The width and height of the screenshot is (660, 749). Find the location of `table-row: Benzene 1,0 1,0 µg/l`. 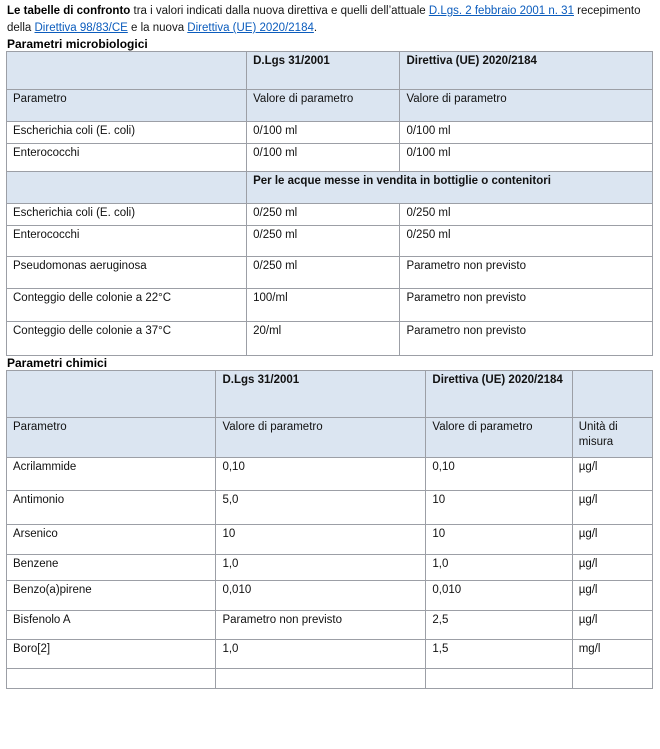

table-row: Benzene 1,0 1,0 µg/l is located at coordinates (329, 567).